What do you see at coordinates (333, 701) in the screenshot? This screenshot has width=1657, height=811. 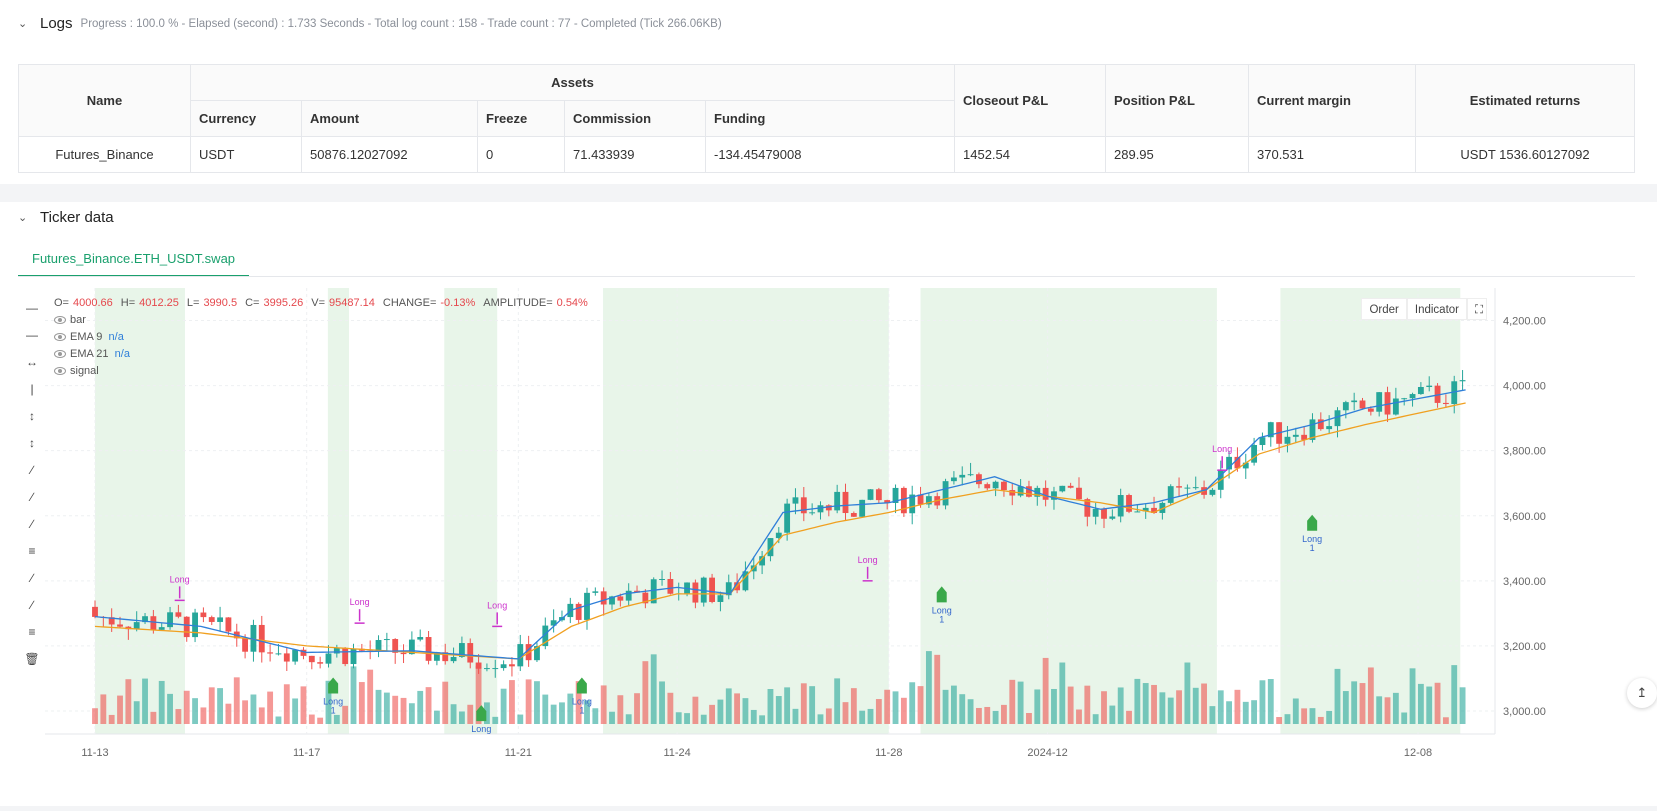 I see `long-entry-label: Long` at bounding box center [333, 701].